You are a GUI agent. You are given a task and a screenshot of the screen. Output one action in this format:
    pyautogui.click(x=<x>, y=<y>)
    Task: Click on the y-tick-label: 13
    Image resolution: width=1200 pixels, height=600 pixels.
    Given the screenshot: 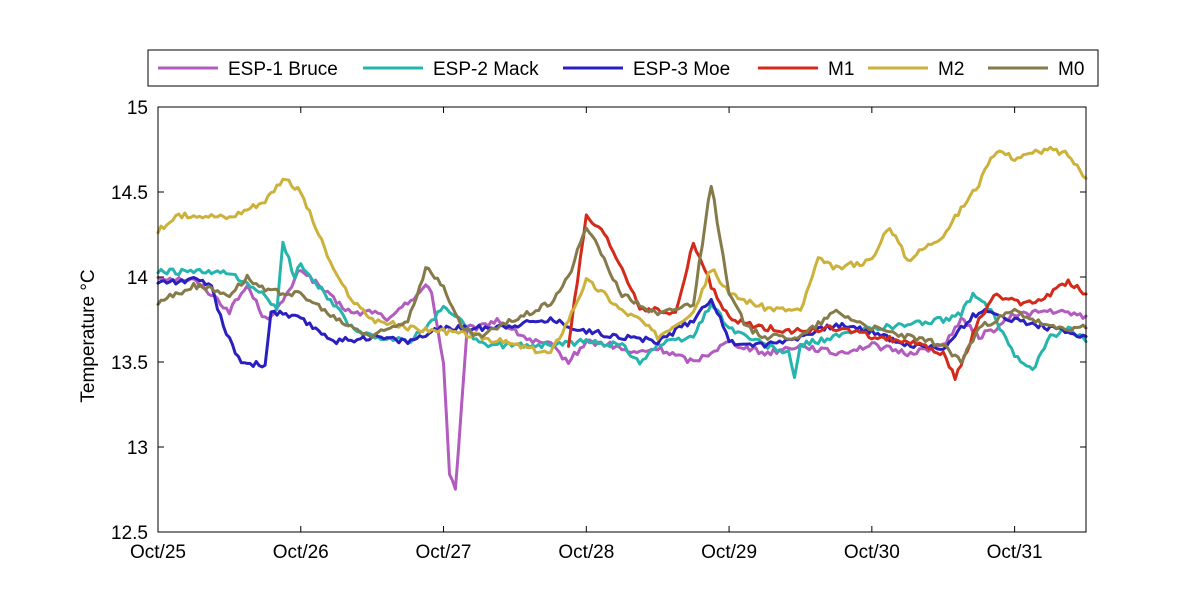 What is the action you would take?
    pyautogui.click(x=137, y=448)
    